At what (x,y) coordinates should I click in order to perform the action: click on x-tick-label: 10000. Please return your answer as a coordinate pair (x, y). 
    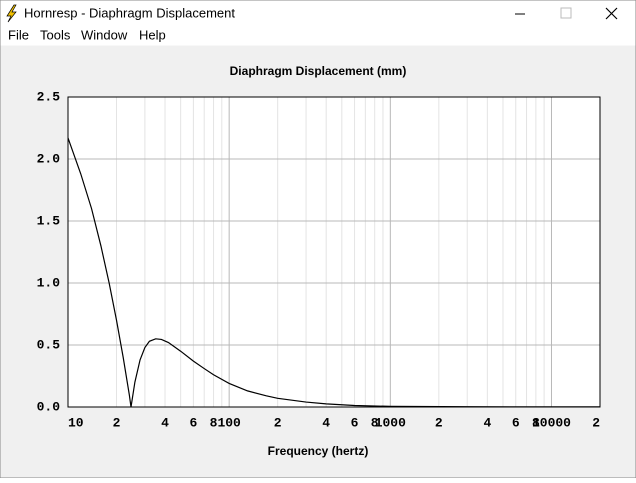
    Looking at the image, I should click on (551, 422).